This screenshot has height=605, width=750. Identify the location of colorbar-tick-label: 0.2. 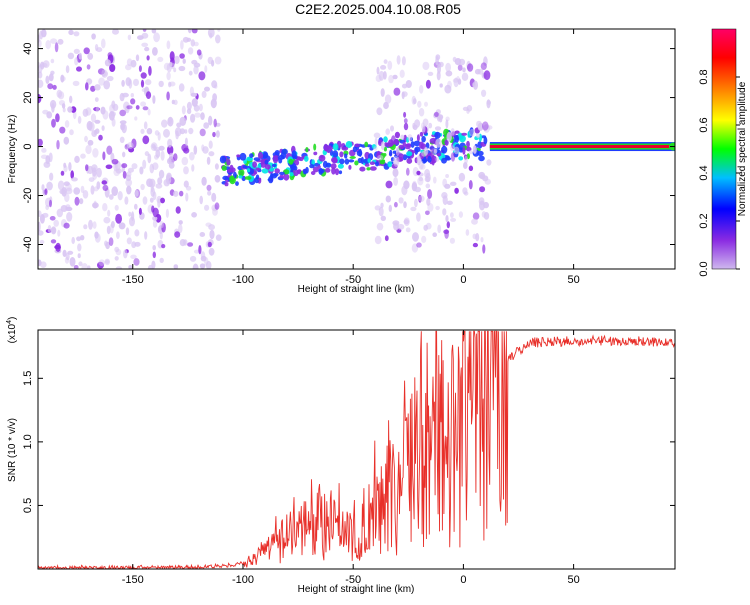
(704, 220).